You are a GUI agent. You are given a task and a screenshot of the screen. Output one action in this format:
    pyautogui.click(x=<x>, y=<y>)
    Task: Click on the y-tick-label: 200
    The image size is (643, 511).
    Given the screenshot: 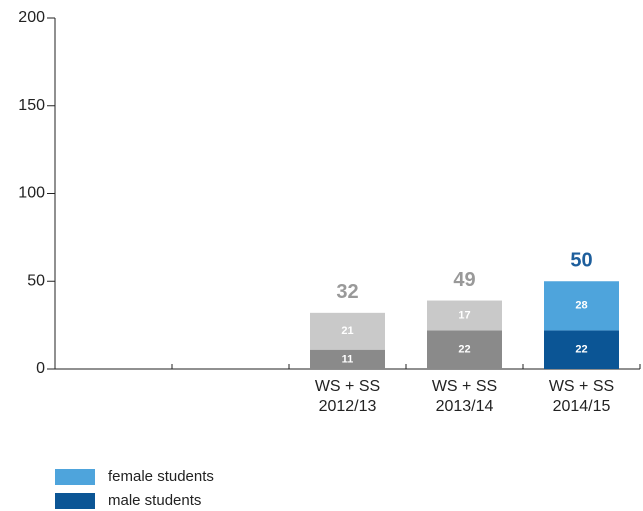 What is the action you would take?
    pyautogui.click(x=31, y=17)
    